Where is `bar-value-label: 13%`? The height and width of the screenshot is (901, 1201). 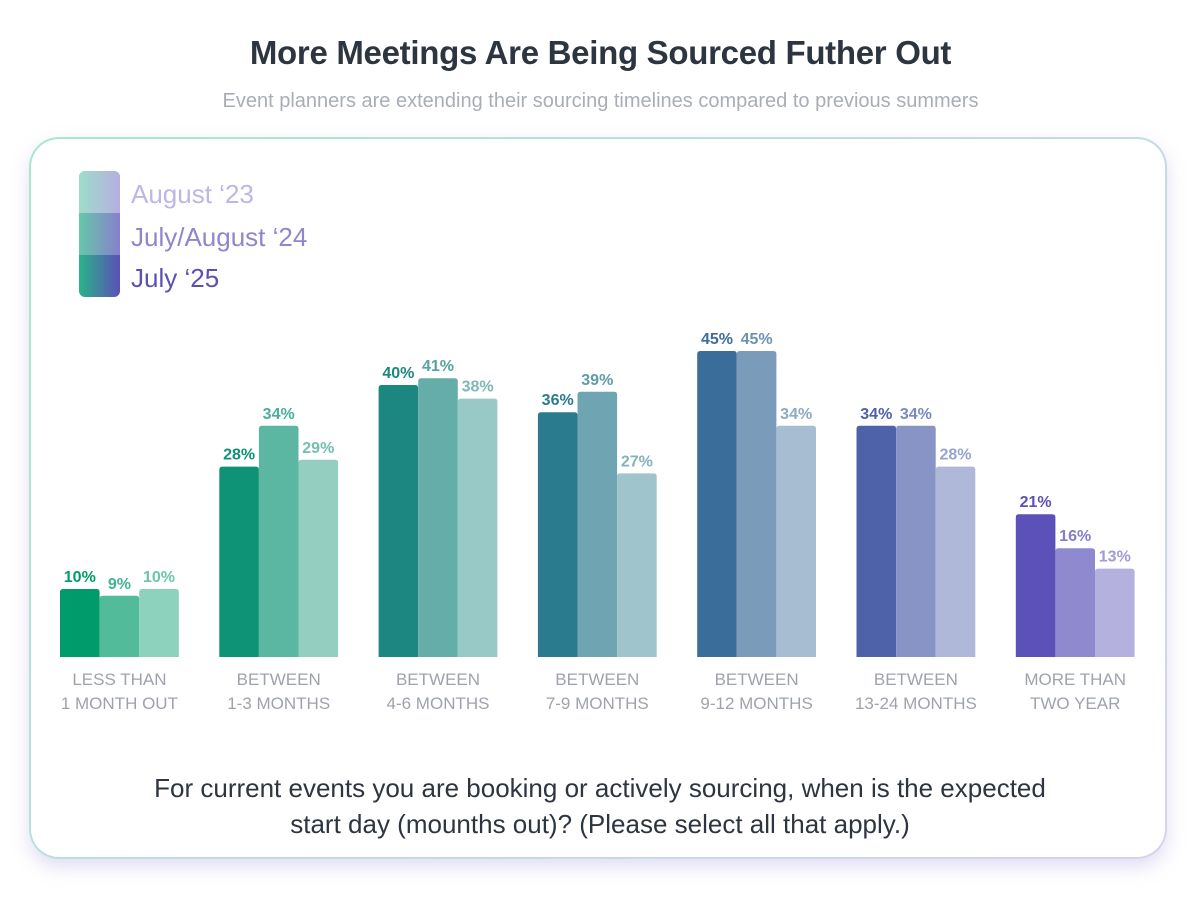 bar-value-label: 13% is located at coordinates (1115, 557).